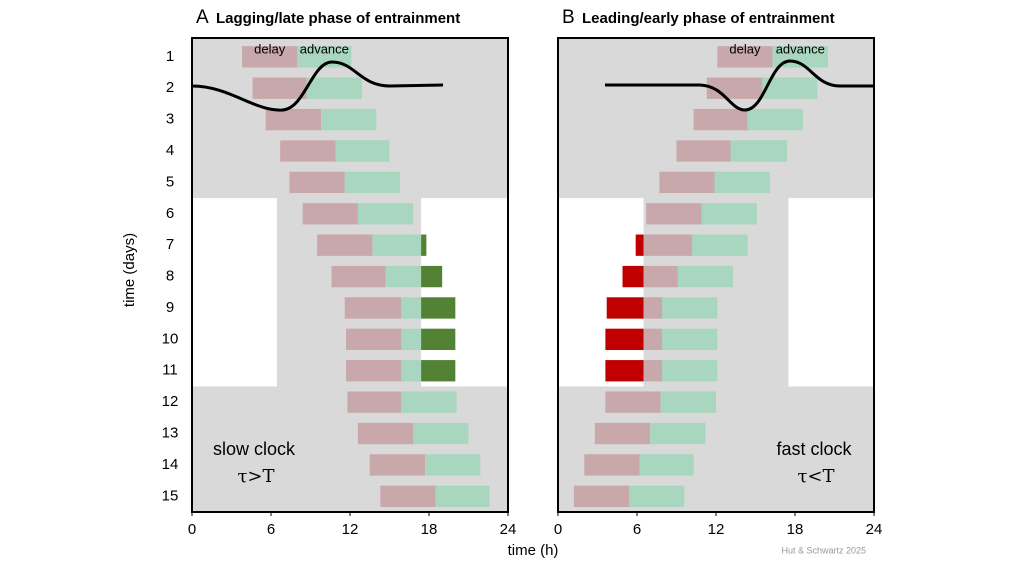  Describe the element at coordinates (170, 276) in the screenshot. I see `y-tick-label: 8` at that location.